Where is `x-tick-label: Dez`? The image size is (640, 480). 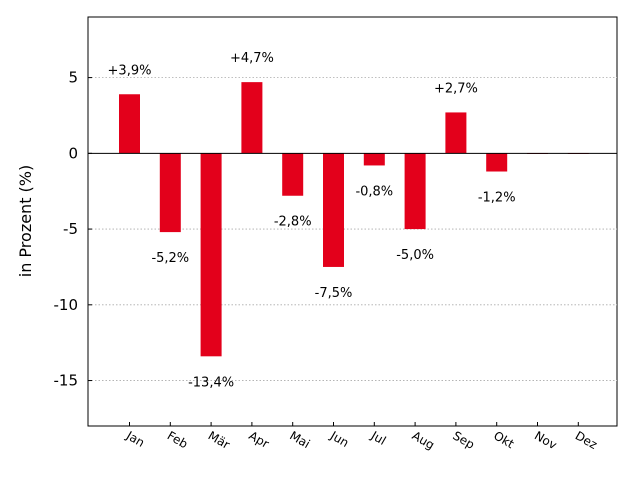 x-tick-label: Dez is located at coordinates (586, 440).